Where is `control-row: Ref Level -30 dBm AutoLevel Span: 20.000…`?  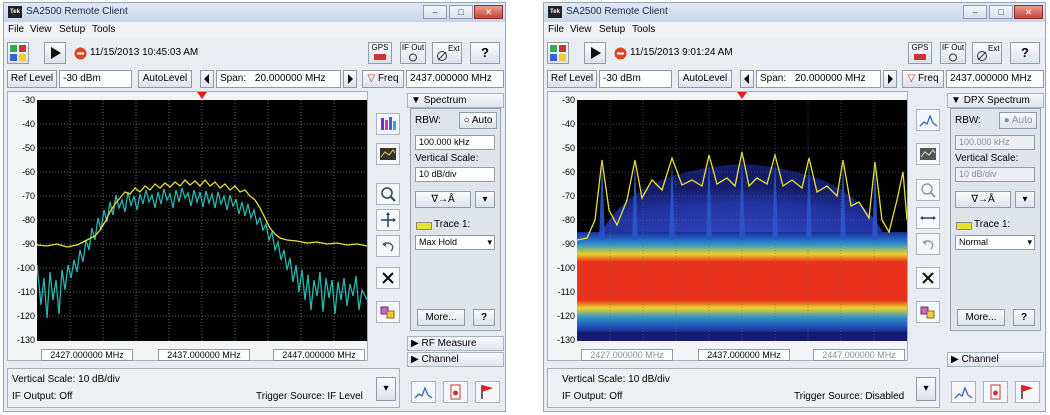
control-row: Ref Level -30 dBm AutoLevel Span: 20.000… is located at coordinates (794, 79).